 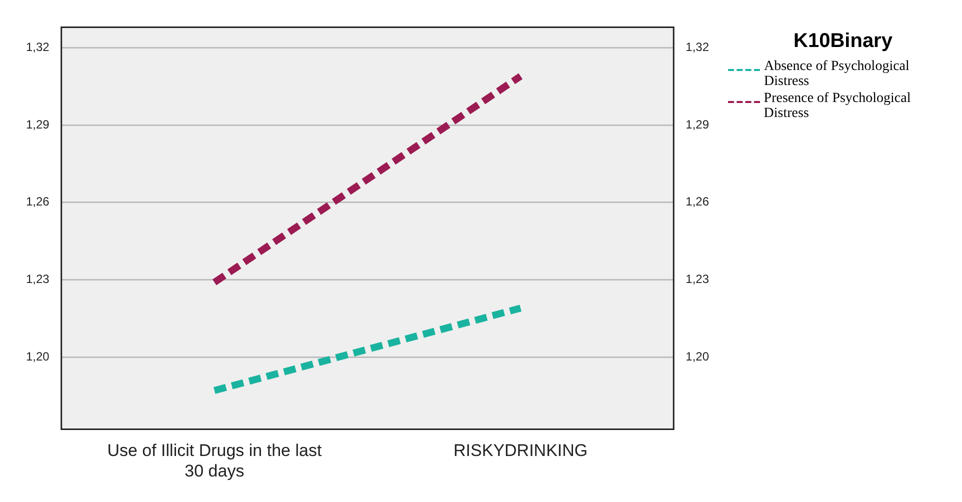 What do you see at coordinates (698, 201) in the screenshot?
I see `y2-tick-label: 1,26` at bounding box center [698, 201].